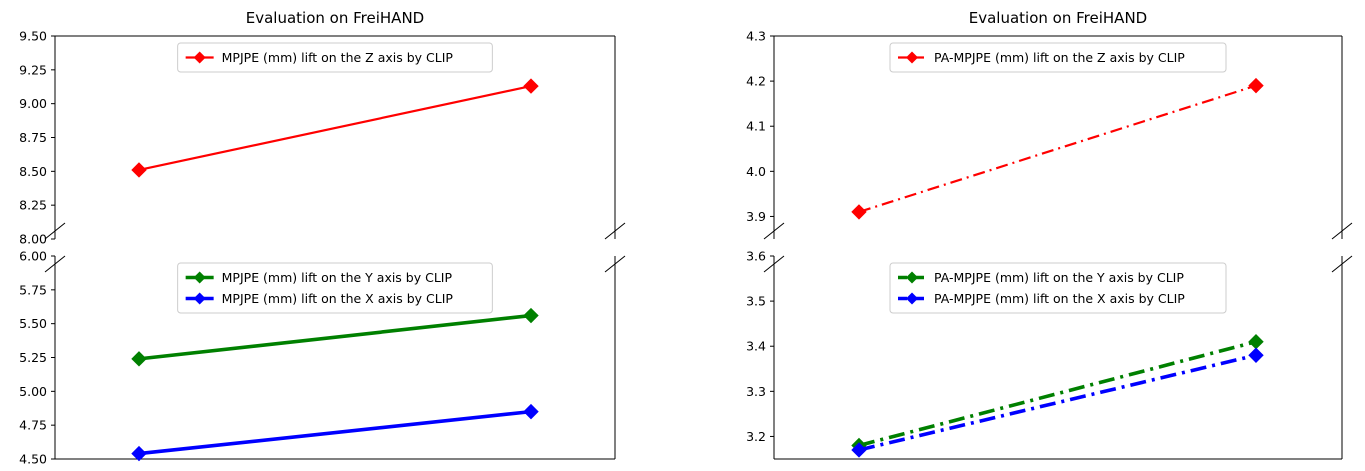  What do you see at coordinates (756, 36) in the screenshot?
I see `y-tick-label: 4.3` at bounding box center [756, 36].